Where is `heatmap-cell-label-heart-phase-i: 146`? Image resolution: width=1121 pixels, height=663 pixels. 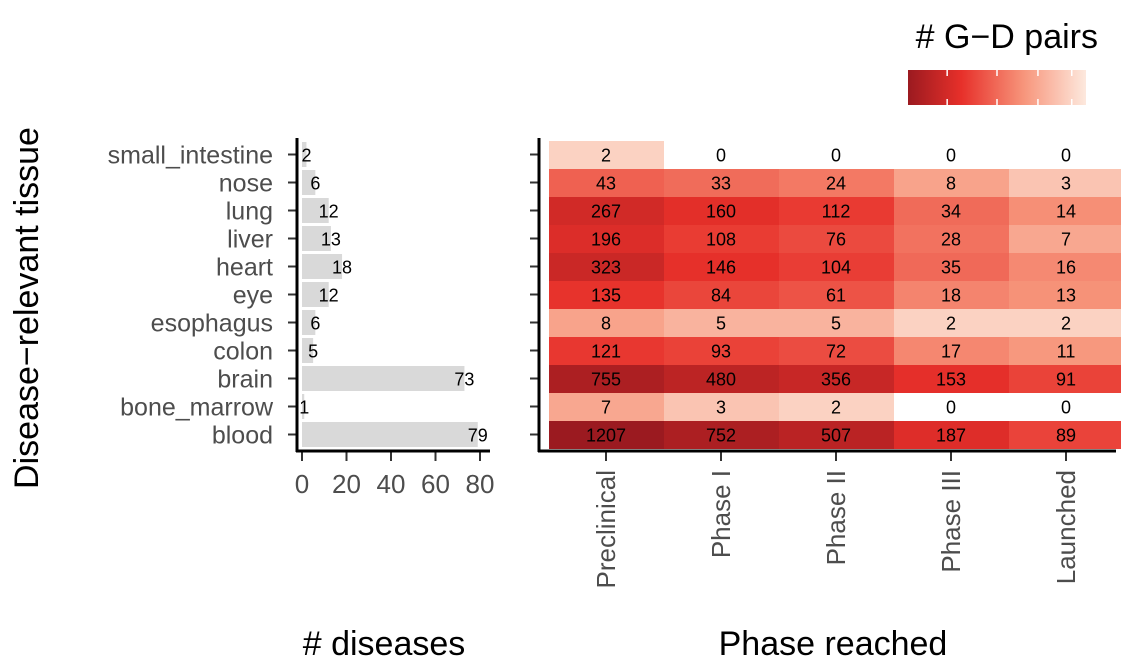
heatmap-cell-label-heart-phase-i: 146 is located at coordinates (721, 268).